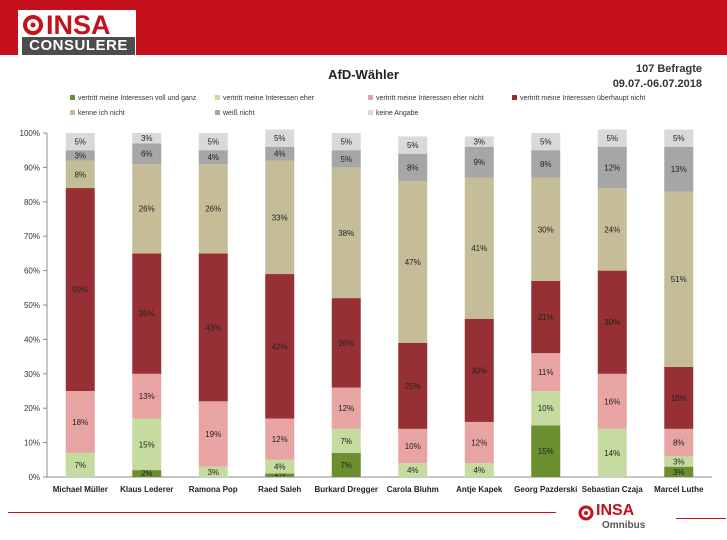 The width and height of the screenshot is (727, 540). What do you see at coordinates (279, 489) in the screenshot?
I see `x-tick-label: Raed Saleh` at bounding box center [279, 489].